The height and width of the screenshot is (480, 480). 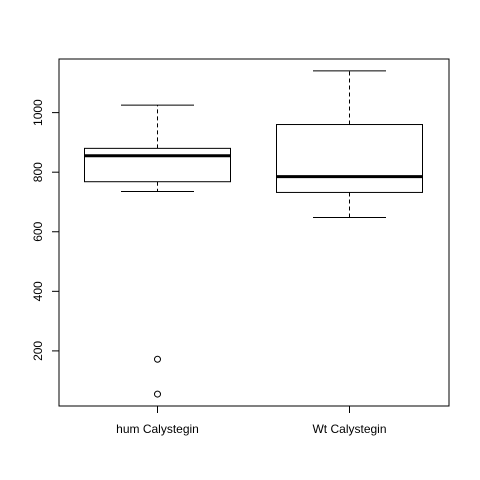 What do you see at coordinates (38, 112) in the screenshot?
I see `y-tick-label: 1000` at bounding box center [38, 112].